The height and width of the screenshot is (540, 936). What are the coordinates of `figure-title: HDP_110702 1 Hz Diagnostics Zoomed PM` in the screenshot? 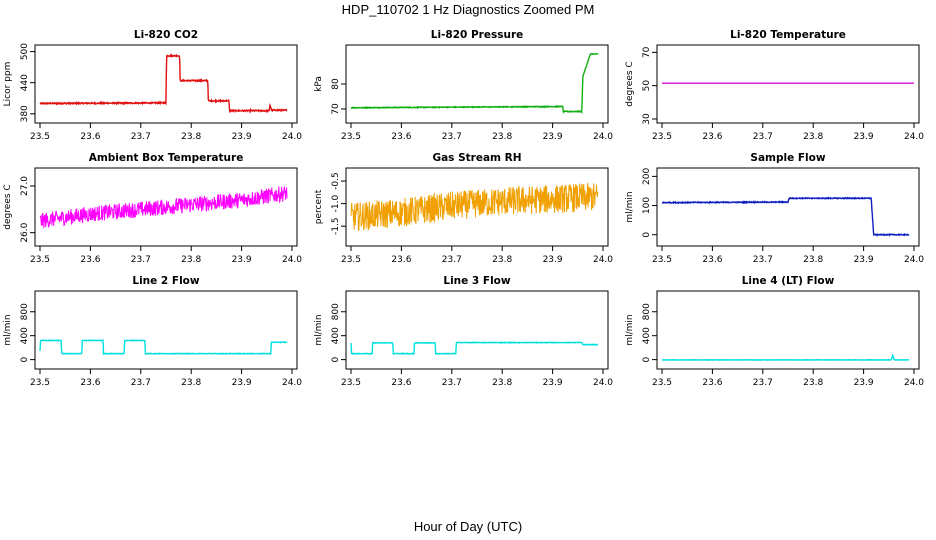 It's located at (468, 9).